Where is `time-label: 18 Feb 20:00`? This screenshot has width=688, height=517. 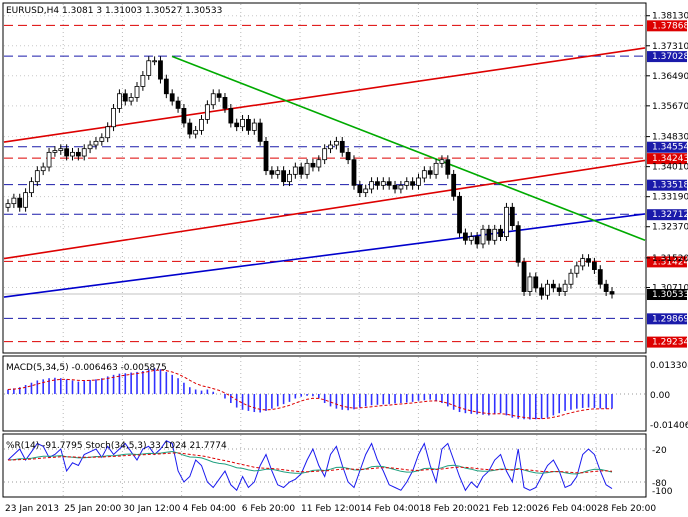 time-label: 18 Feb 20:00 is located at coordinates (448, 509).